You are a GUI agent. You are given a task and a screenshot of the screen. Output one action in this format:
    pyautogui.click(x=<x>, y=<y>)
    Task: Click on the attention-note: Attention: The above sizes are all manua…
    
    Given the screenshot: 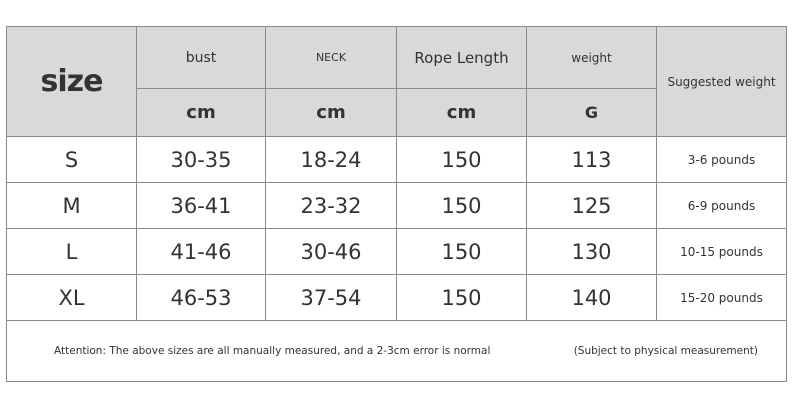 What is the action you would take?
    pyautogui.click(x=272, y=351)
    